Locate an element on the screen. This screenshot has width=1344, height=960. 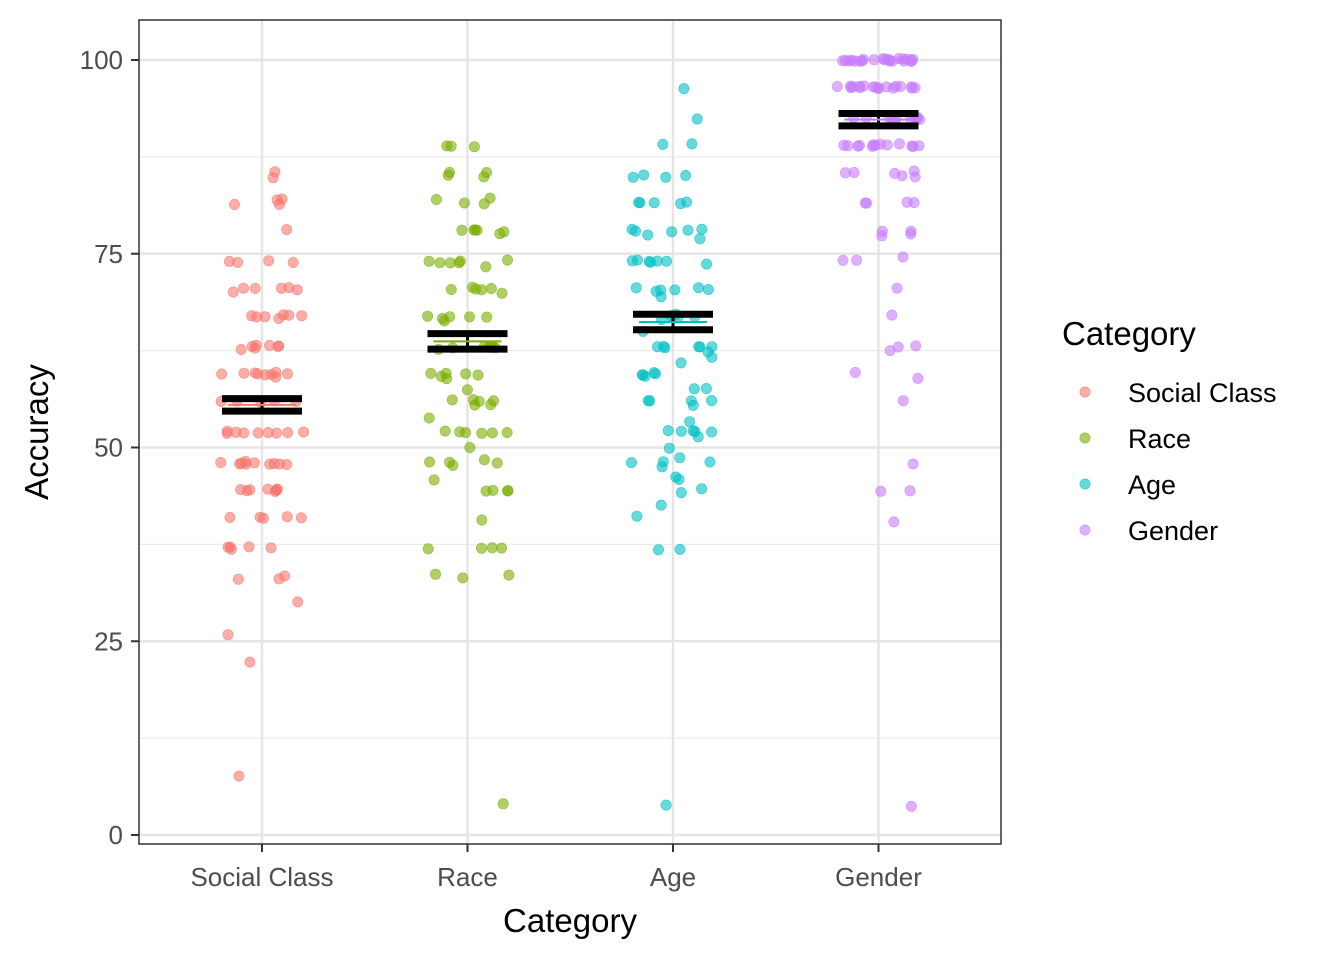
legend-label: Social Class is located at coordinates (1202, 393).